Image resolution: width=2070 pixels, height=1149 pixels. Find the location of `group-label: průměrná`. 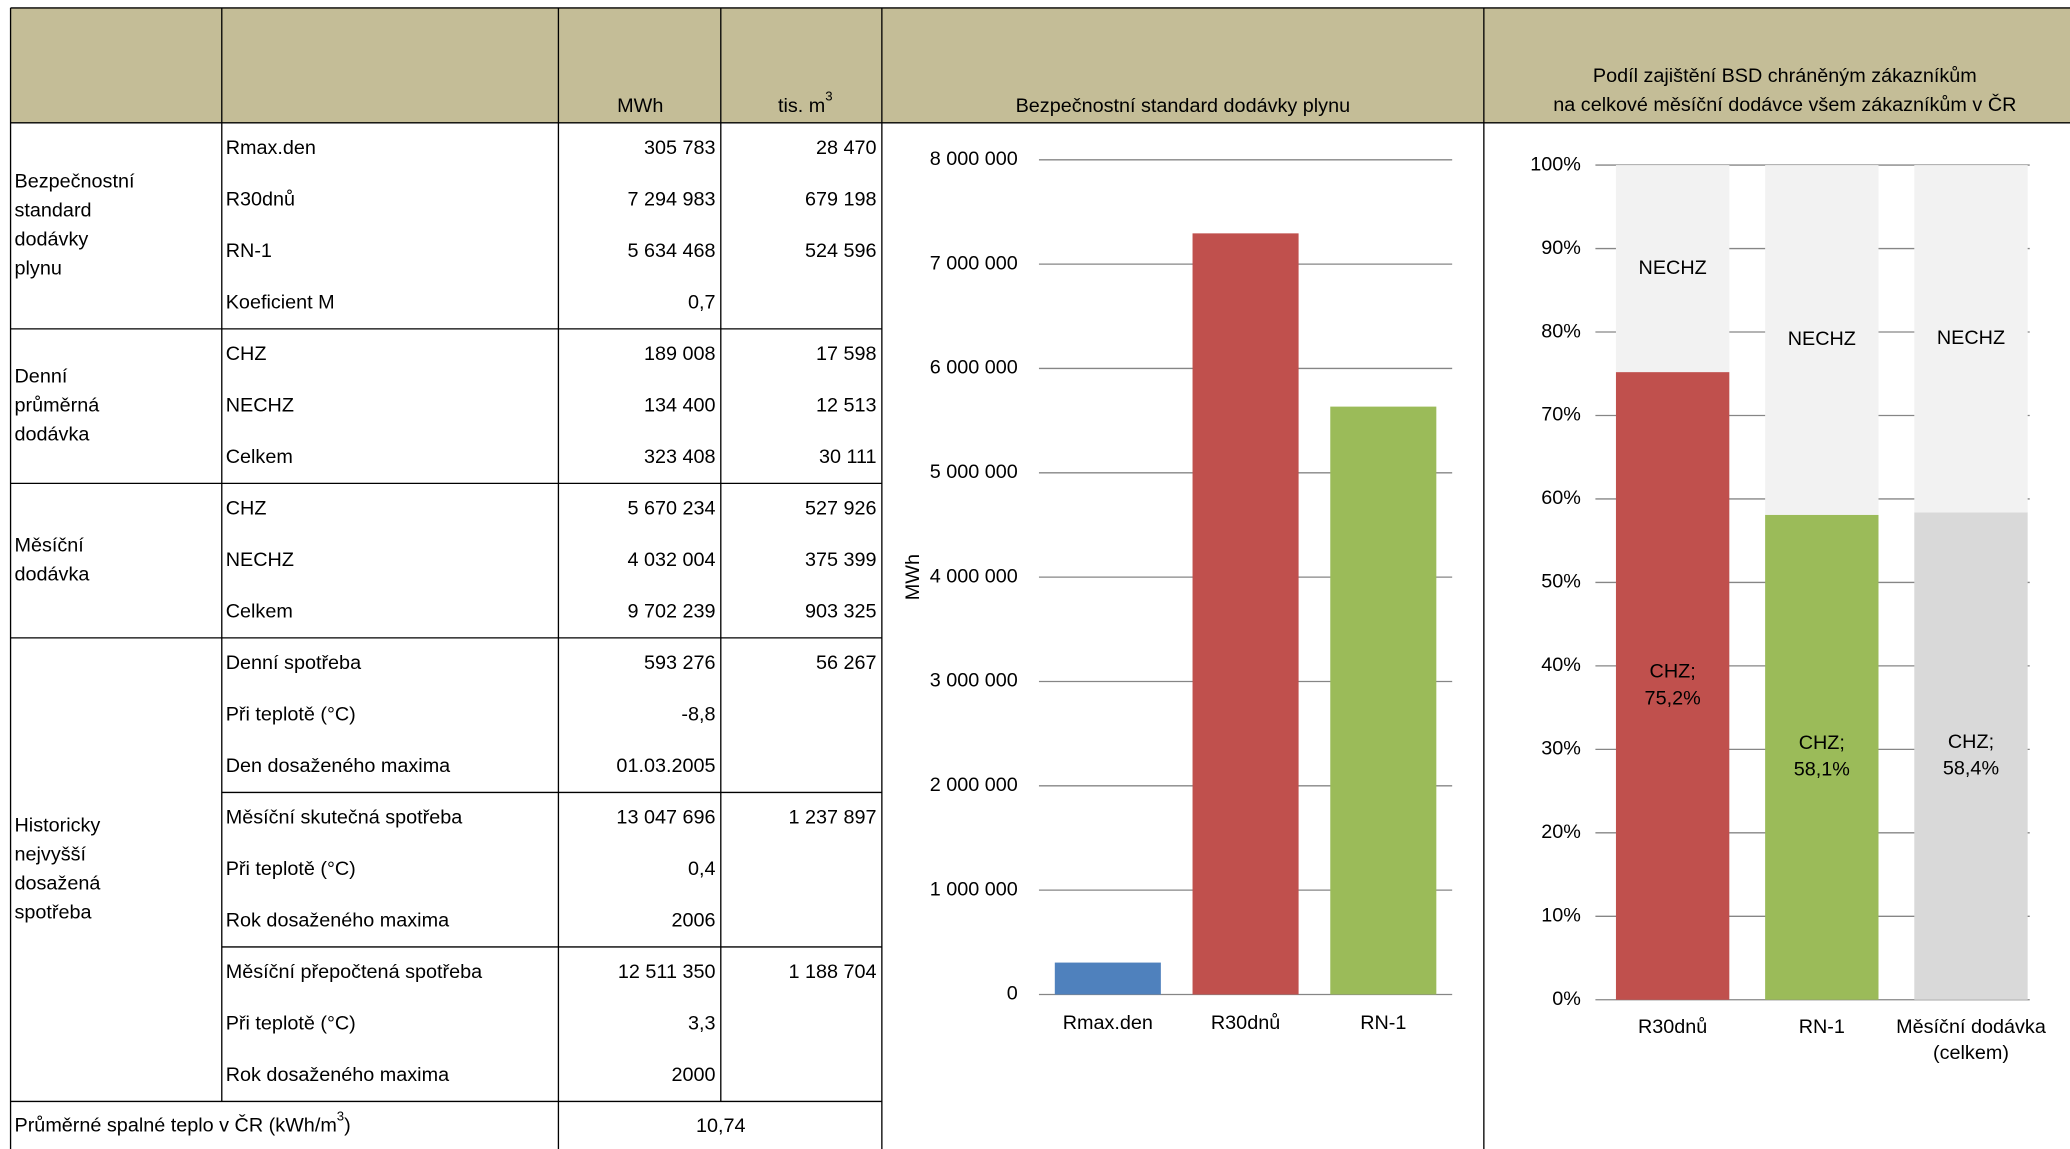

group-label: průměrná is located at coordinates (58, 405).